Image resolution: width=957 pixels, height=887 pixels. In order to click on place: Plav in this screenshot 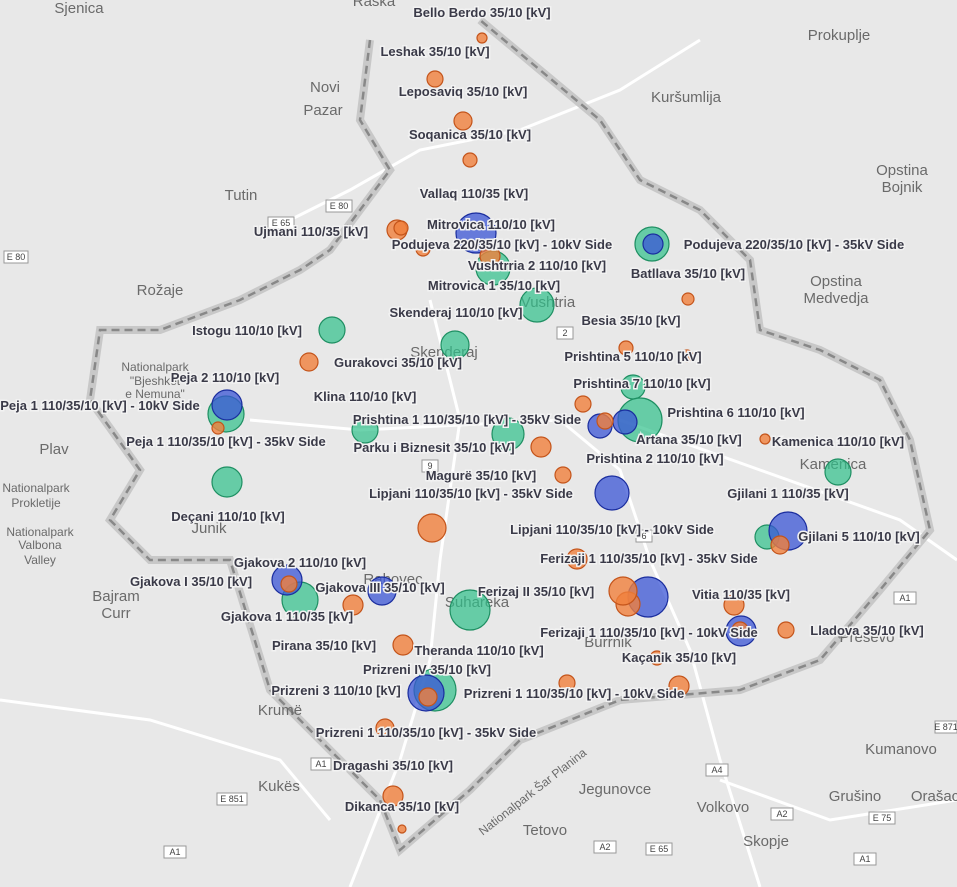, I will do `click(54, 449)`.